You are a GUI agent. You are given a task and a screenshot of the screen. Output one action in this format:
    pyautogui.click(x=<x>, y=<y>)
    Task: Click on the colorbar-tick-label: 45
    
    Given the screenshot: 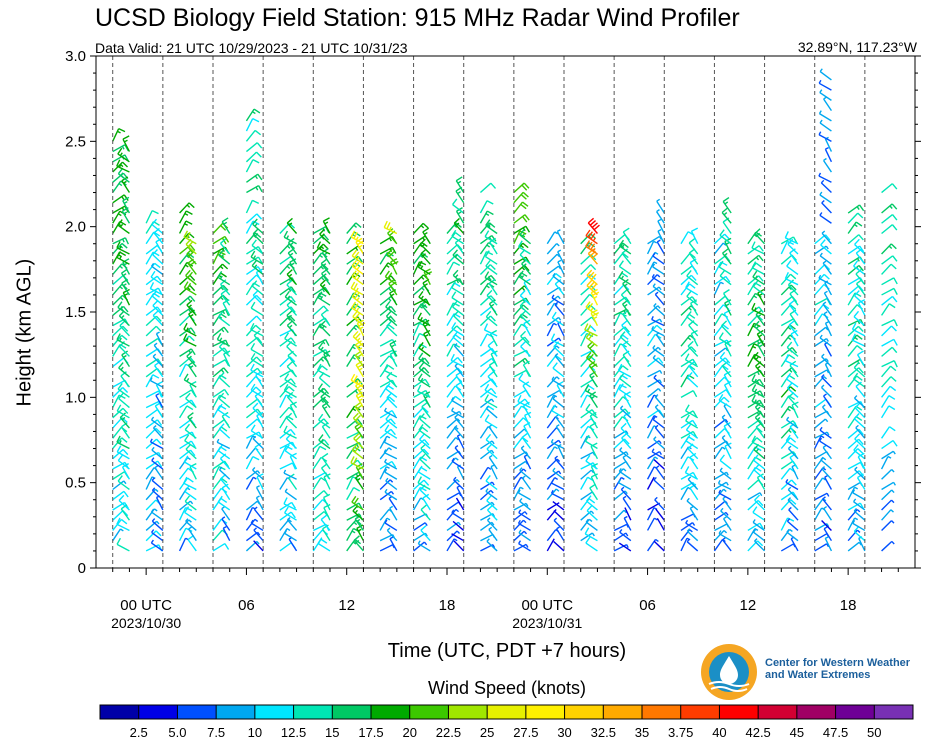 What is the action you would take?
    pyautogui.click(x=797, y=732)
    